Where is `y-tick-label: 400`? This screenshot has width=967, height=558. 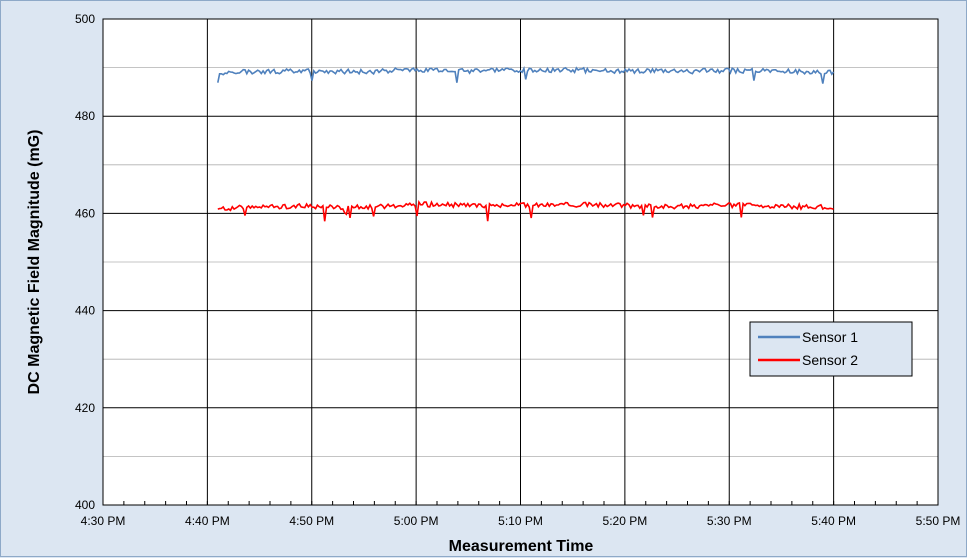 y-tick-label: 400 is located at coordinates (85, 505).